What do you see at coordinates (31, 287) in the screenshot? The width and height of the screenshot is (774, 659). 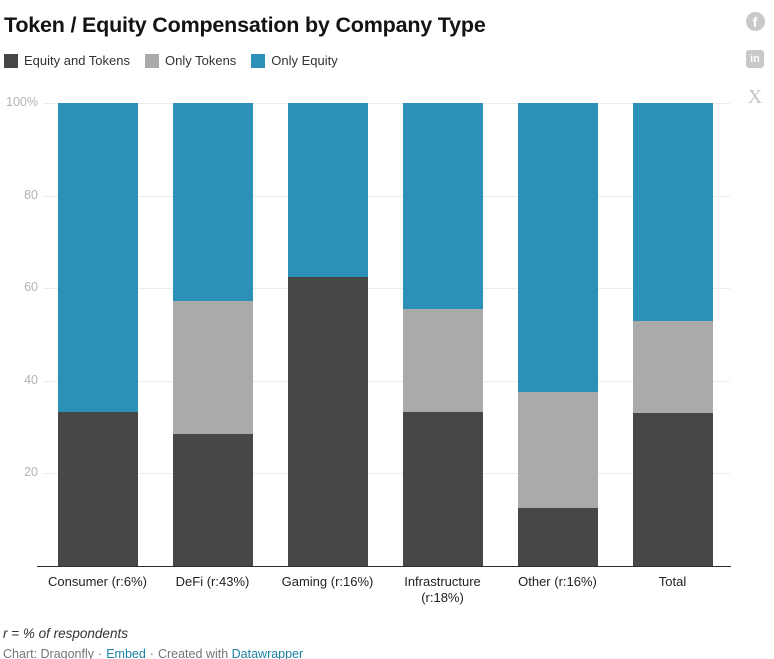 I see `y-axis-tick-label: 60` at bounding box center [31, 287].